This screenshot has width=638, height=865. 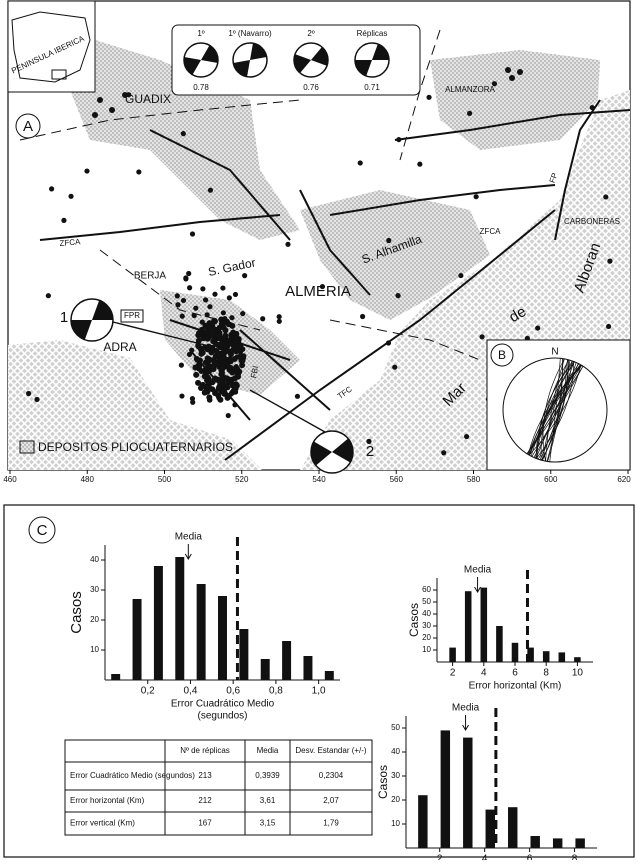 What do you see at coordinates (10, 479) in the screenshot?
I see `map-tick-label: 460` at bounding box center [10, 479].